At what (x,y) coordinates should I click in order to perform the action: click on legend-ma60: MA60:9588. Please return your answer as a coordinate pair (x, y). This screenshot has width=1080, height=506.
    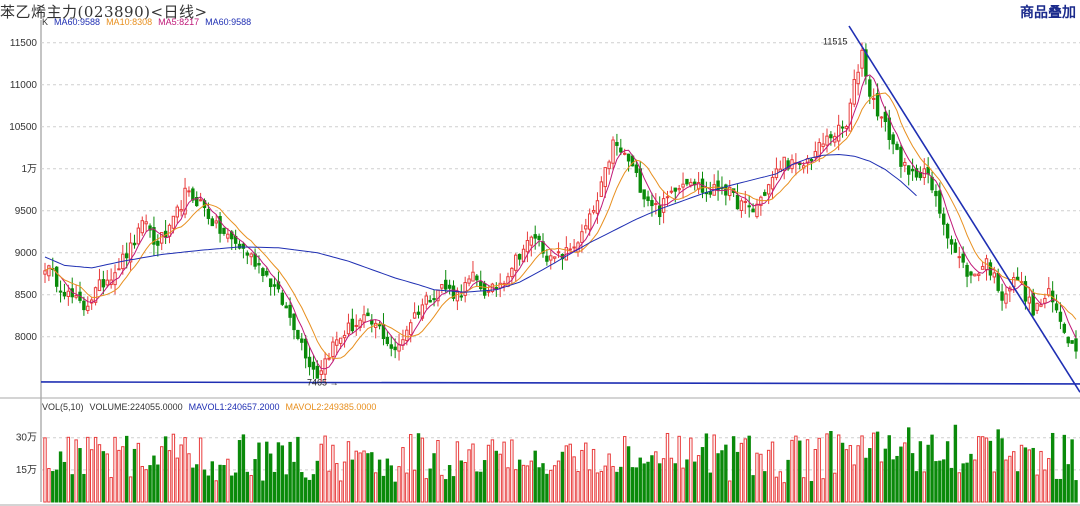
    Looking at the image, I should click on (77, 22).